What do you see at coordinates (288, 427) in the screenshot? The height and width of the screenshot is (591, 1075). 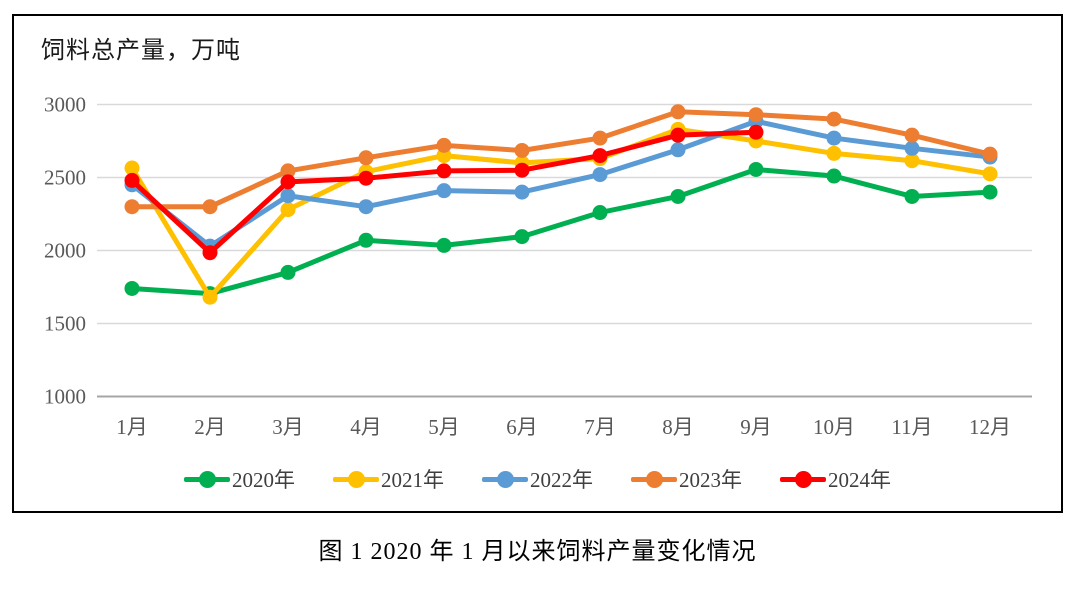 I see `x-tick-label: 3月` at bounding box center [288, 427].